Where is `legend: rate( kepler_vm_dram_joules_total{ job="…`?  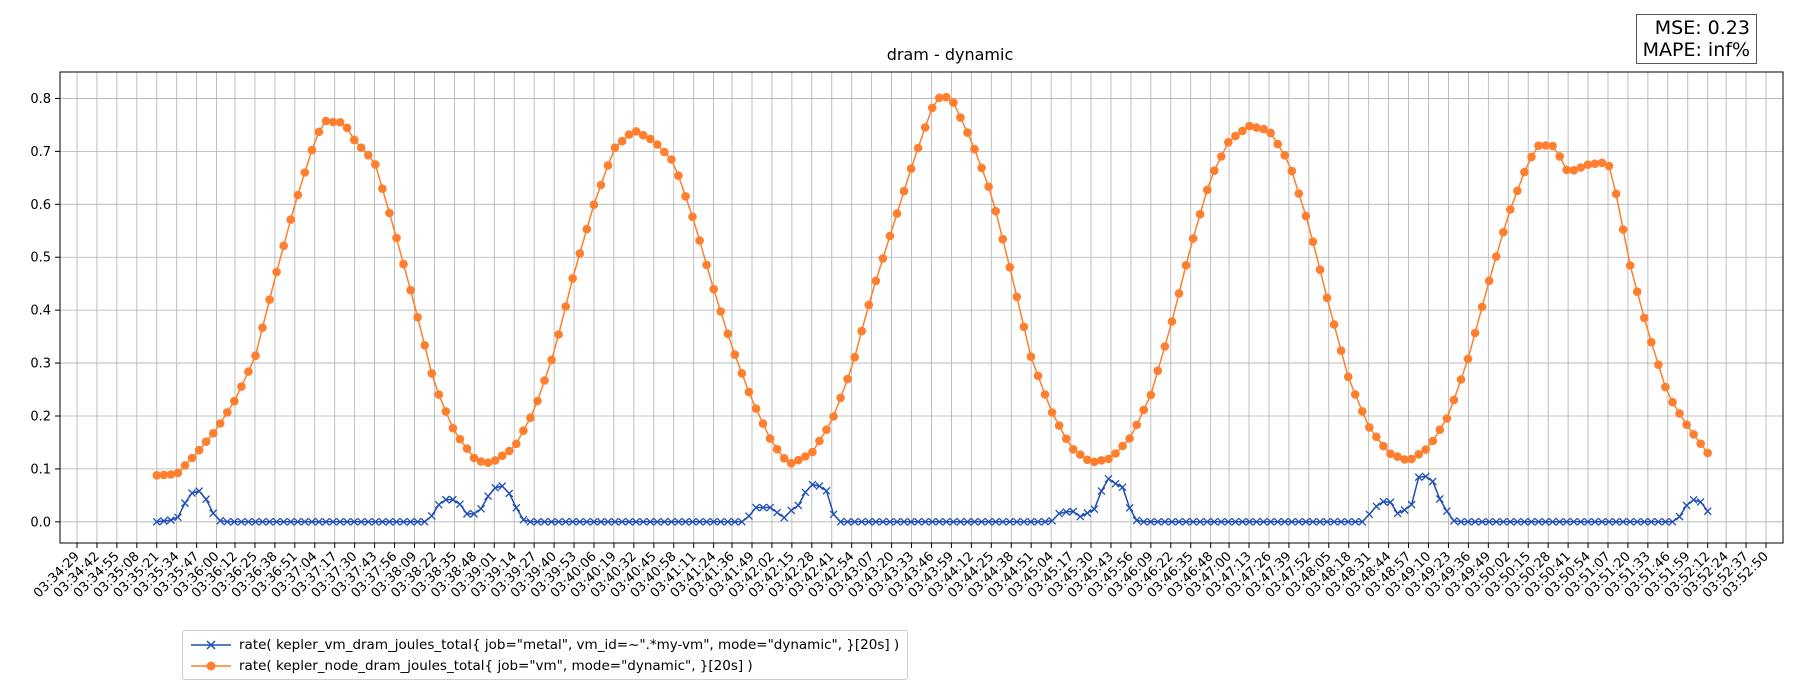 legend: rate( kepler_vm_dram_joules_total{ job="… is located at coordinates (545, 655).